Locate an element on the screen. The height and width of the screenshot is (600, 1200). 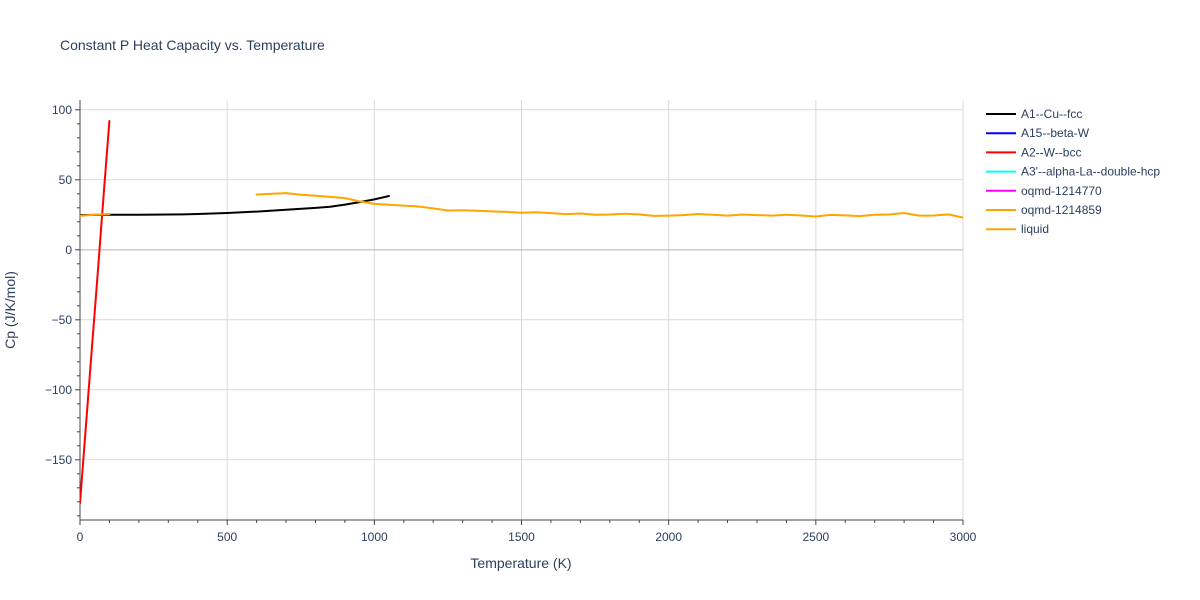
legend-item-liquid: liquid is located at coordinates (1017, 229).